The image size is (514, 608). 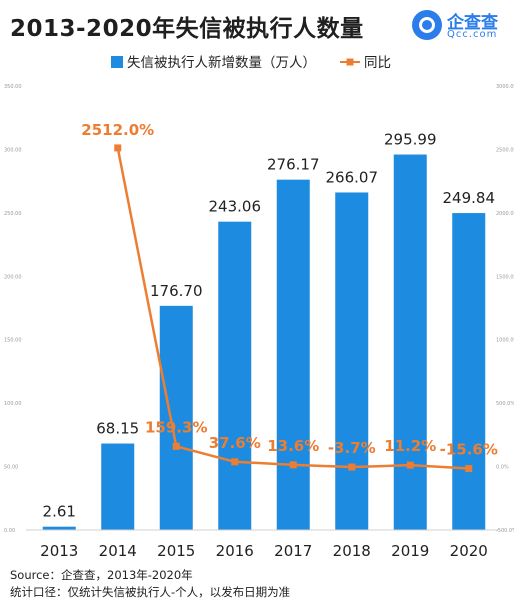 What do you see at coordinates (410, 446) in the screenshot?
I see `line-value-label: 11.2%` at bounding box center [410, 446].